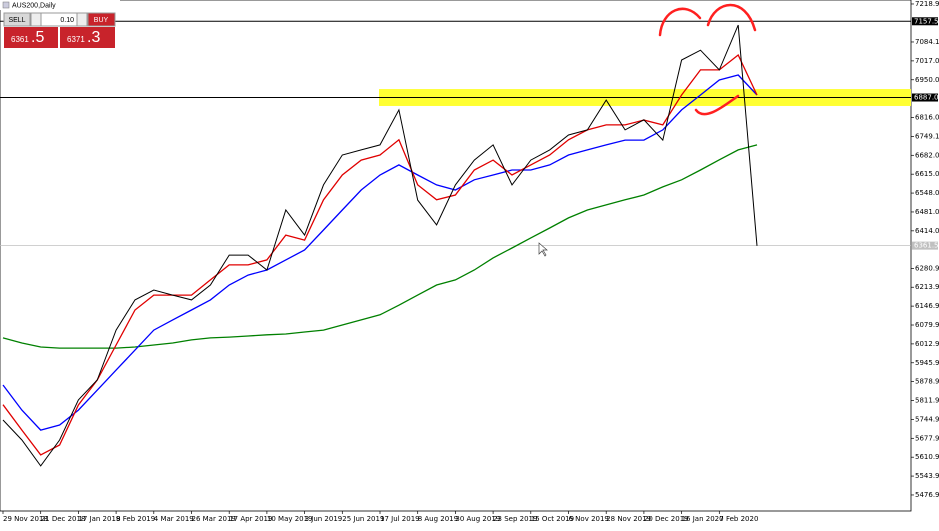  What do you see at coordinates (927, 155) in the screenshot?
I see `y-tick-label: 6682.0` at bounding box center [927, 155].